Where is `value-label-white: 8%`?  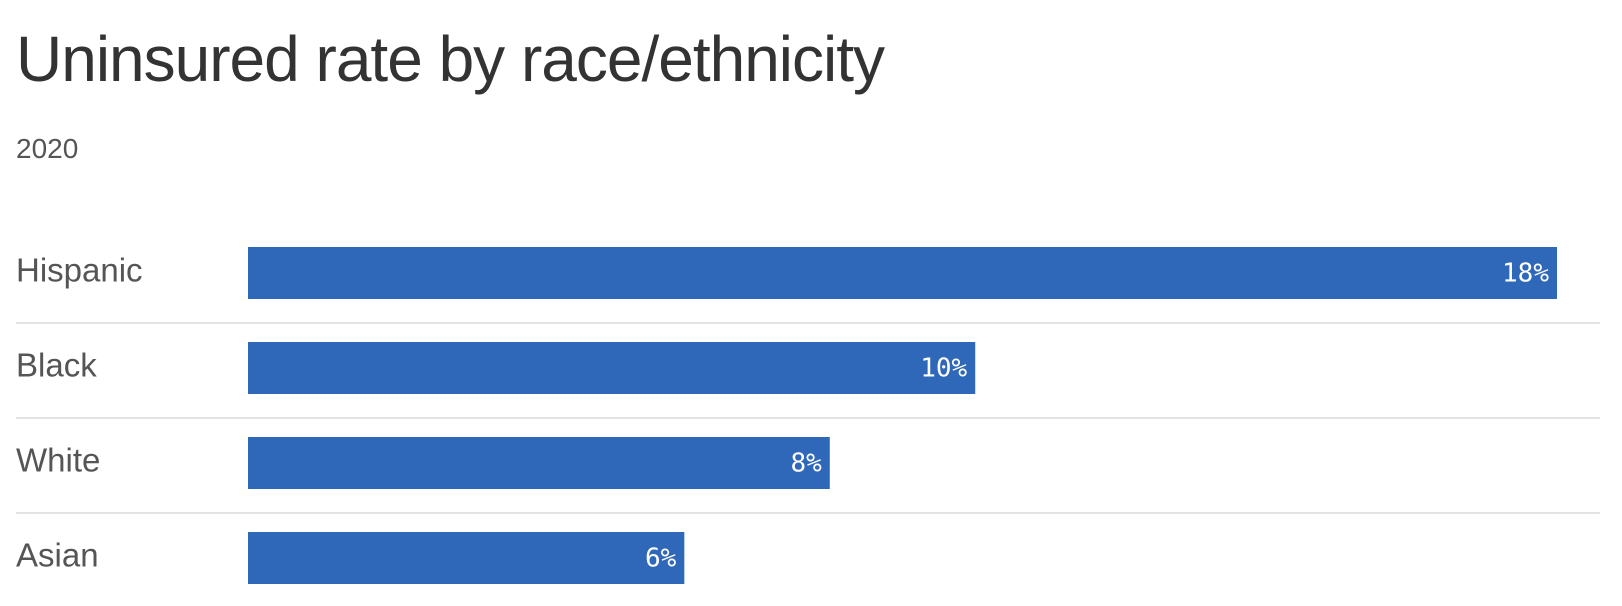 value-label-white: 8% is located at coordinates (806, 464).